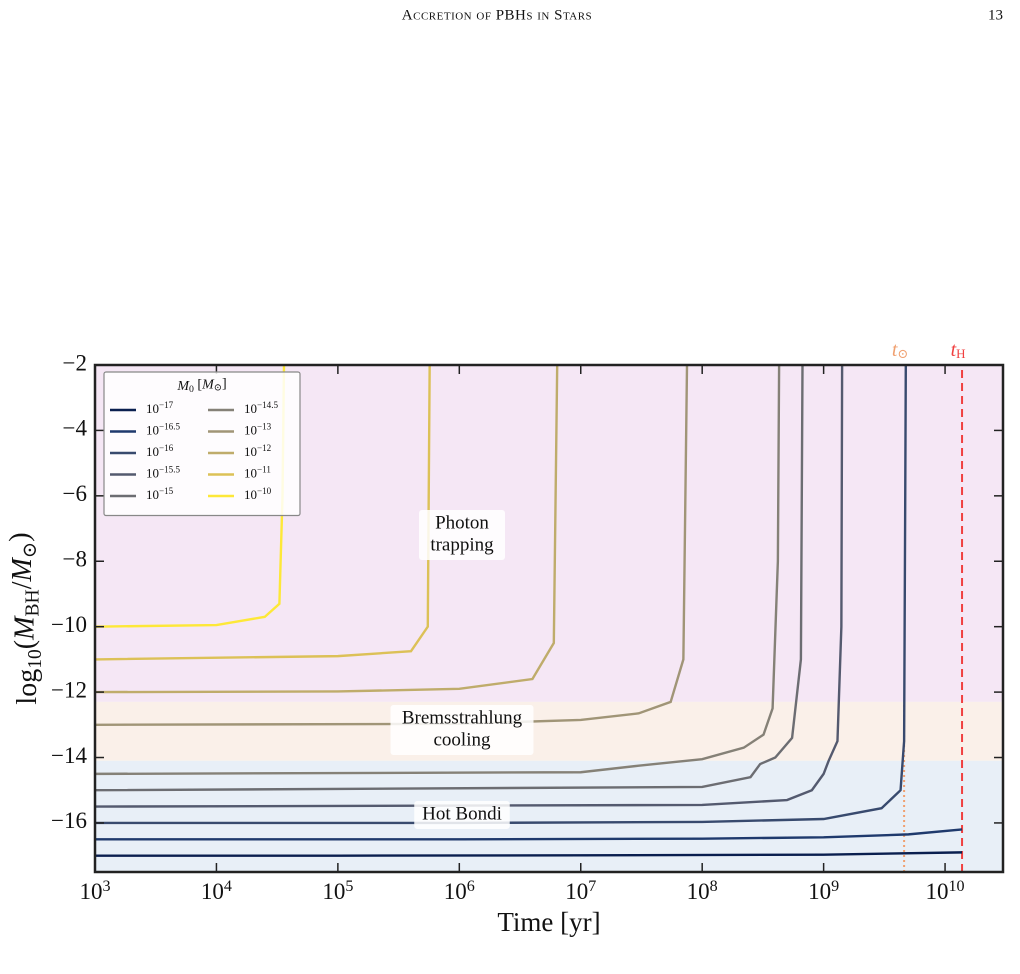  I want to click on region-band, so click(549, 731).